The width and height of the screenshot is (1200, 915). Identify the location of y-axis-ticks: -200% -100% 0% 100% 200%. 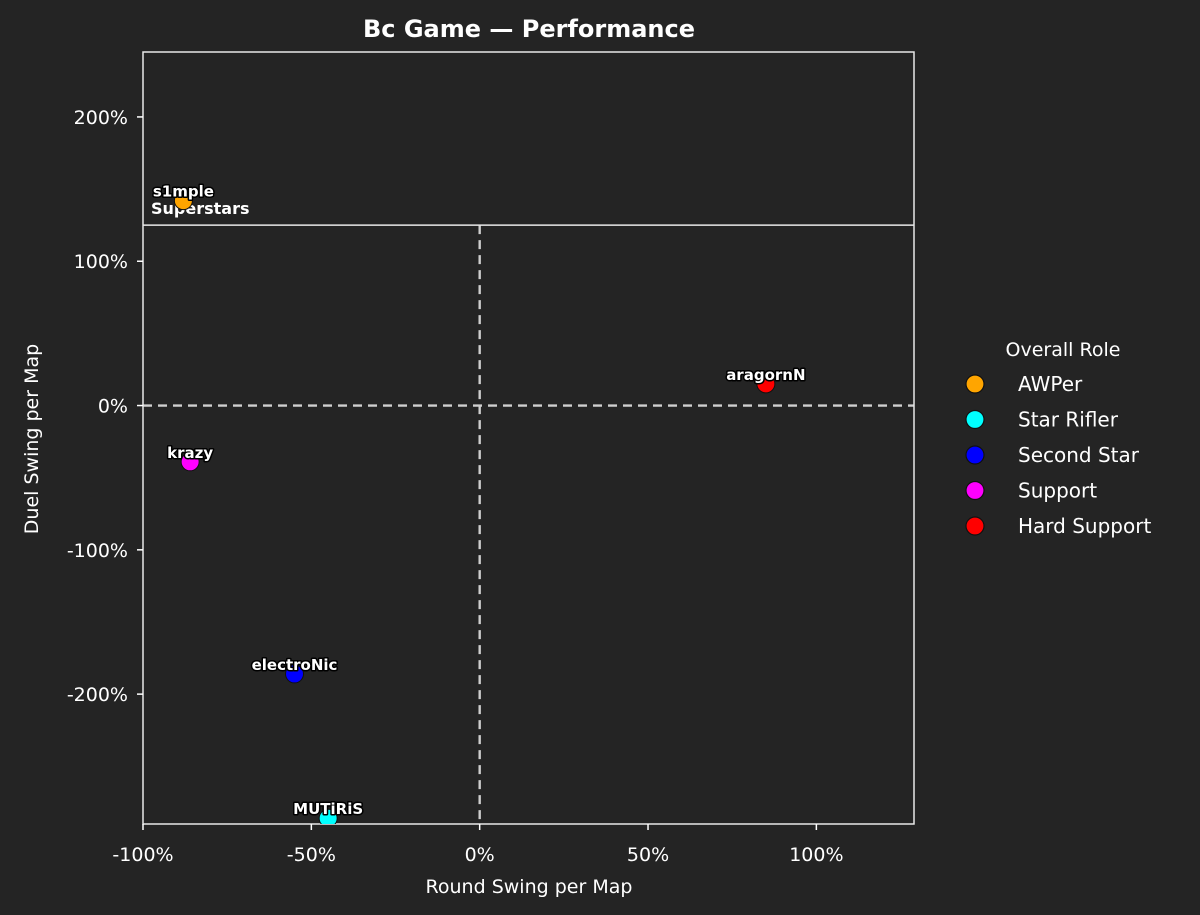
(105, 406).